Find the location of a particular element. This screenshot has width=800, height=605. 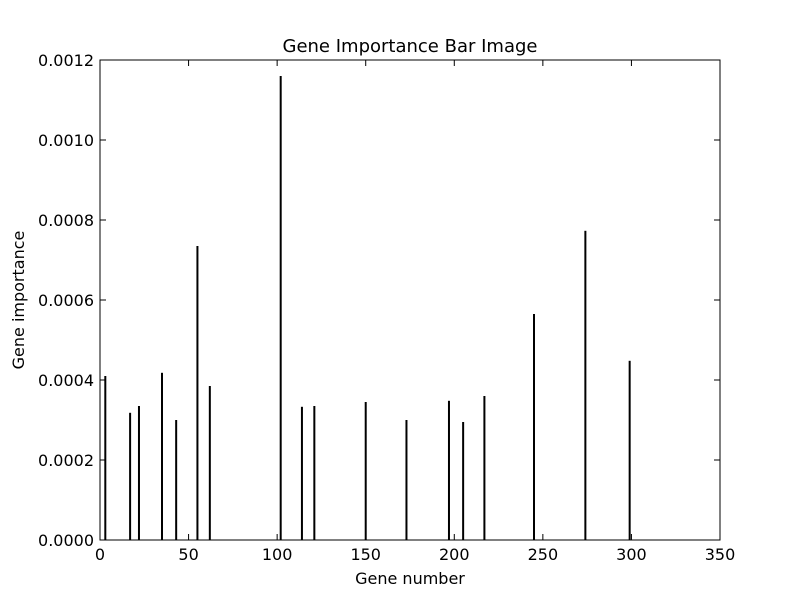

x-axis-label: Gene number is located at coordinates (410, 578).